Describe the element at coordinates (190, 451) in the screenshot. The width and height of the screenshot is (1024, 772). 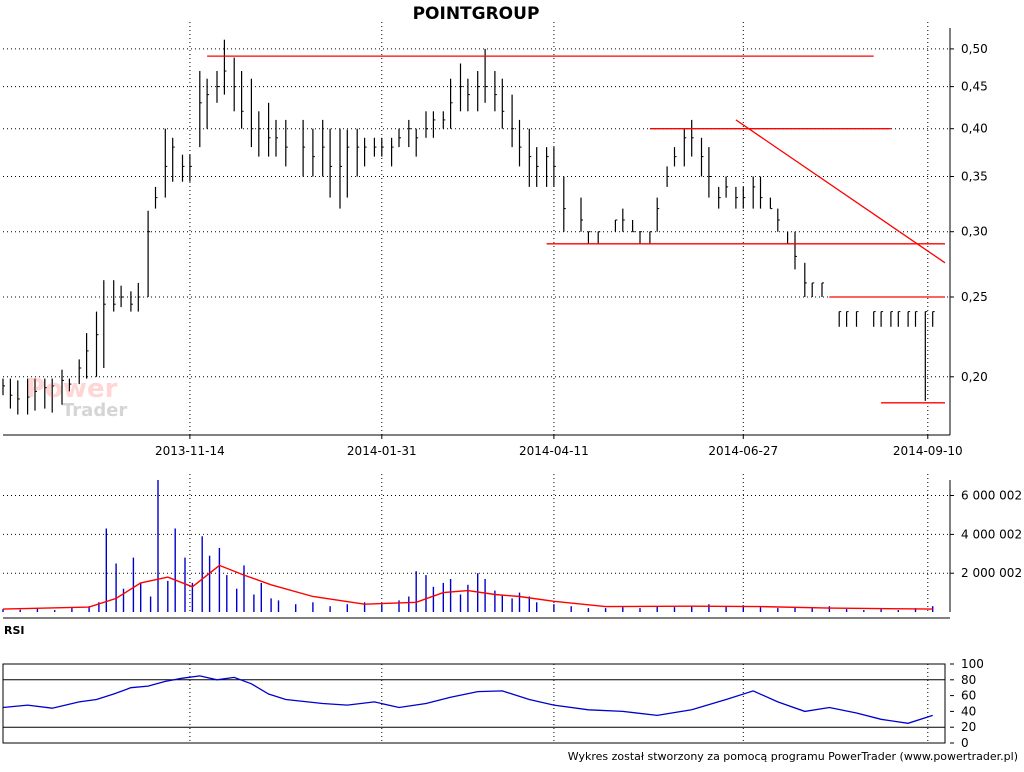
I see `x-tick-label: 2013-11-14` at that location.